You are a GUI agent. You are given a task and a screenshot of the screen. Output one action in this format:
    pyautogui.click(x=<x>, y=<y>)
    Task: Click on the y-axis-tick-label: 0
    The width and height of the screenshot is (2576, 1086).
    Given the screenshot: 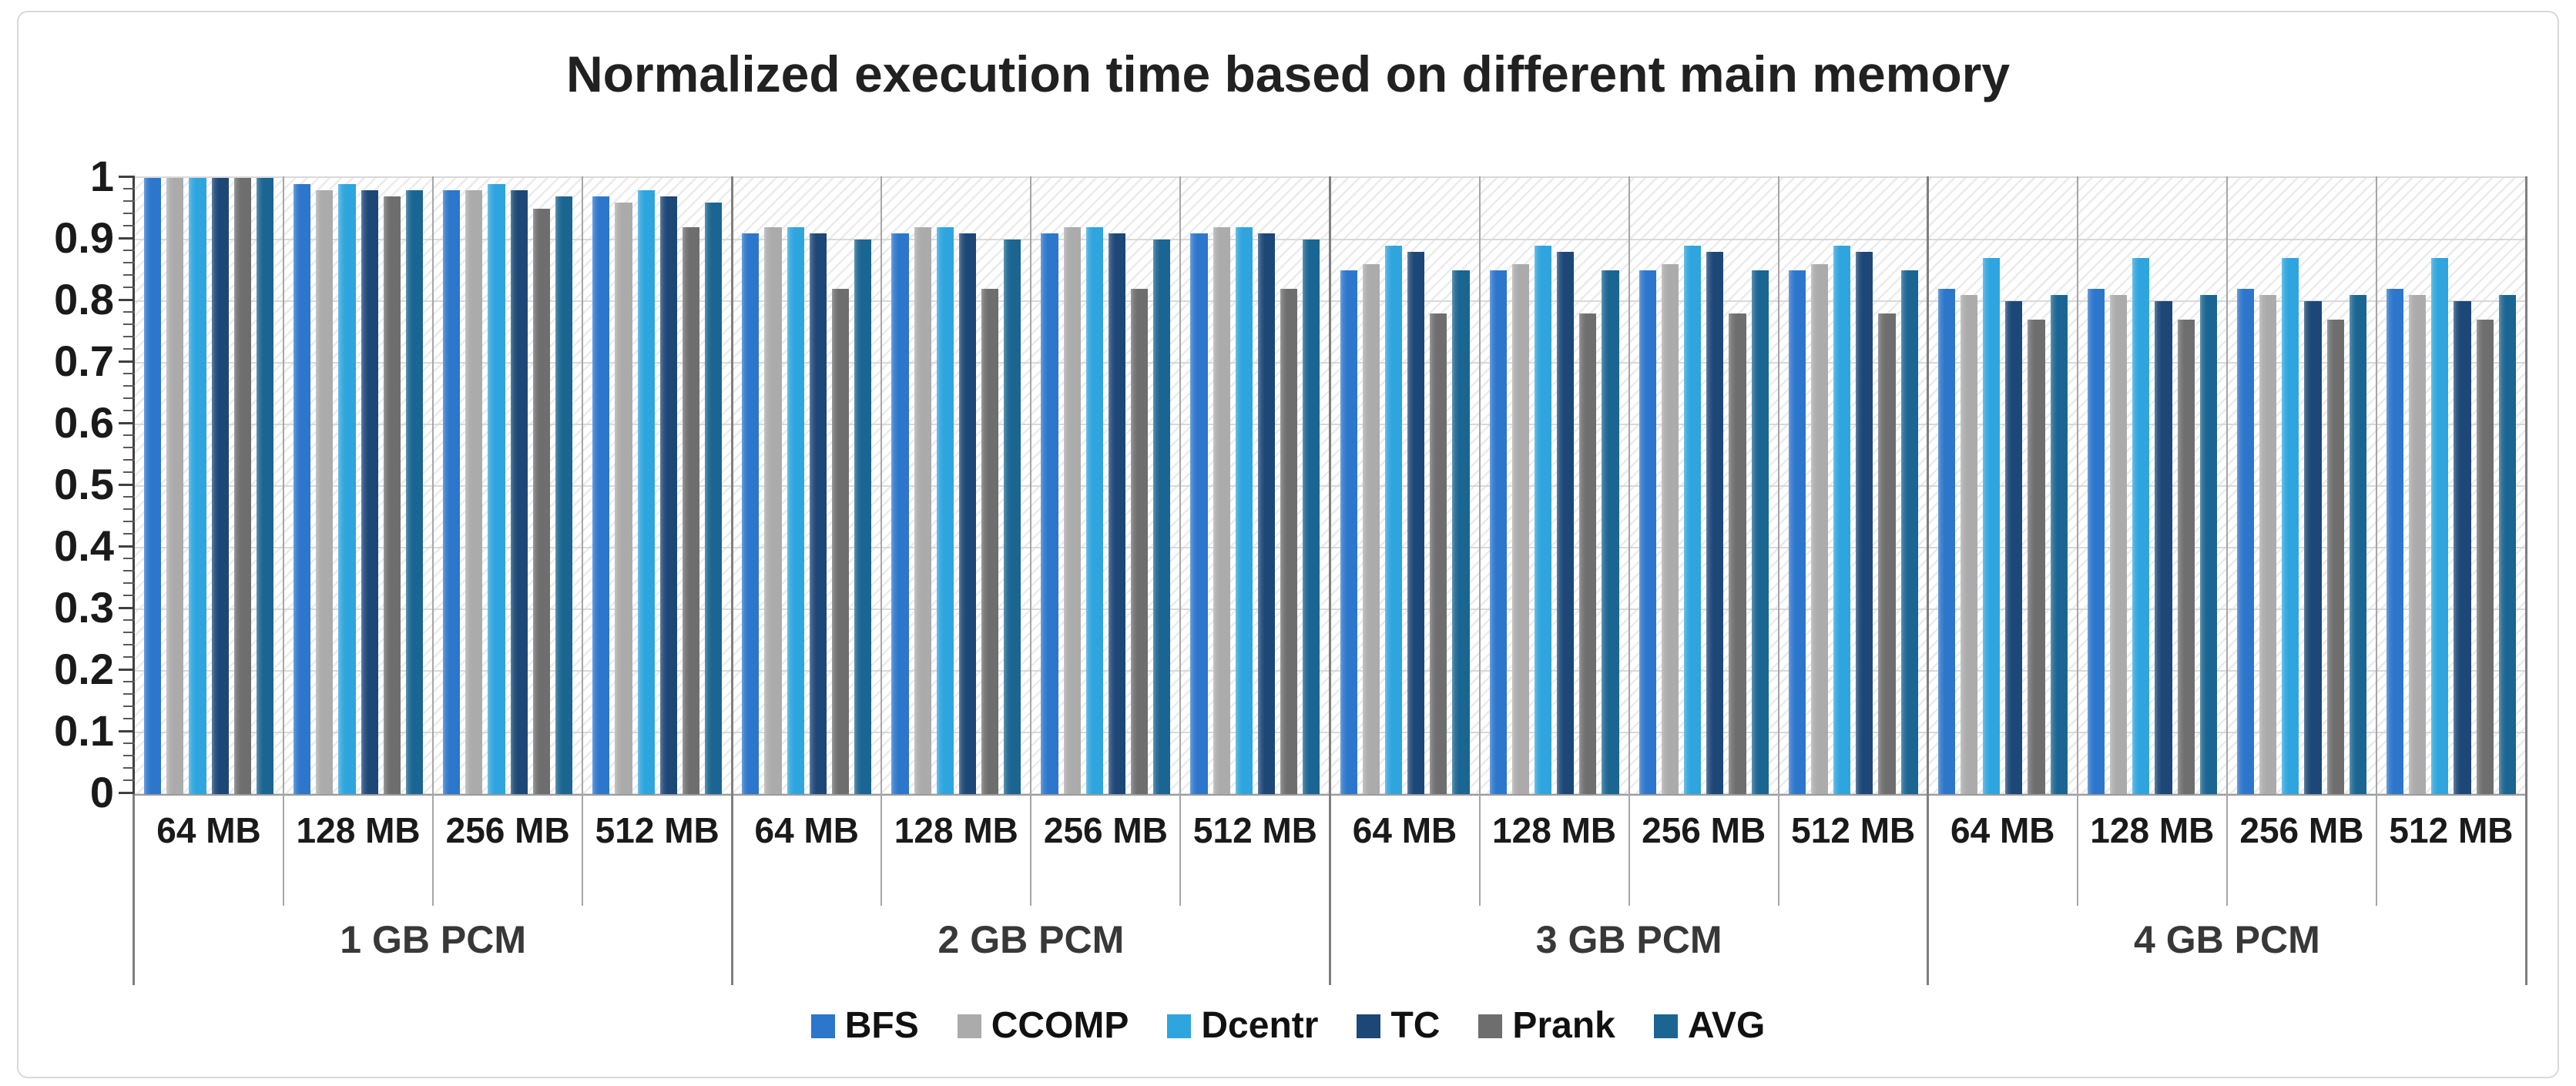 What is the action you would take?
    pyautogui.click(x=101, y=792)
    